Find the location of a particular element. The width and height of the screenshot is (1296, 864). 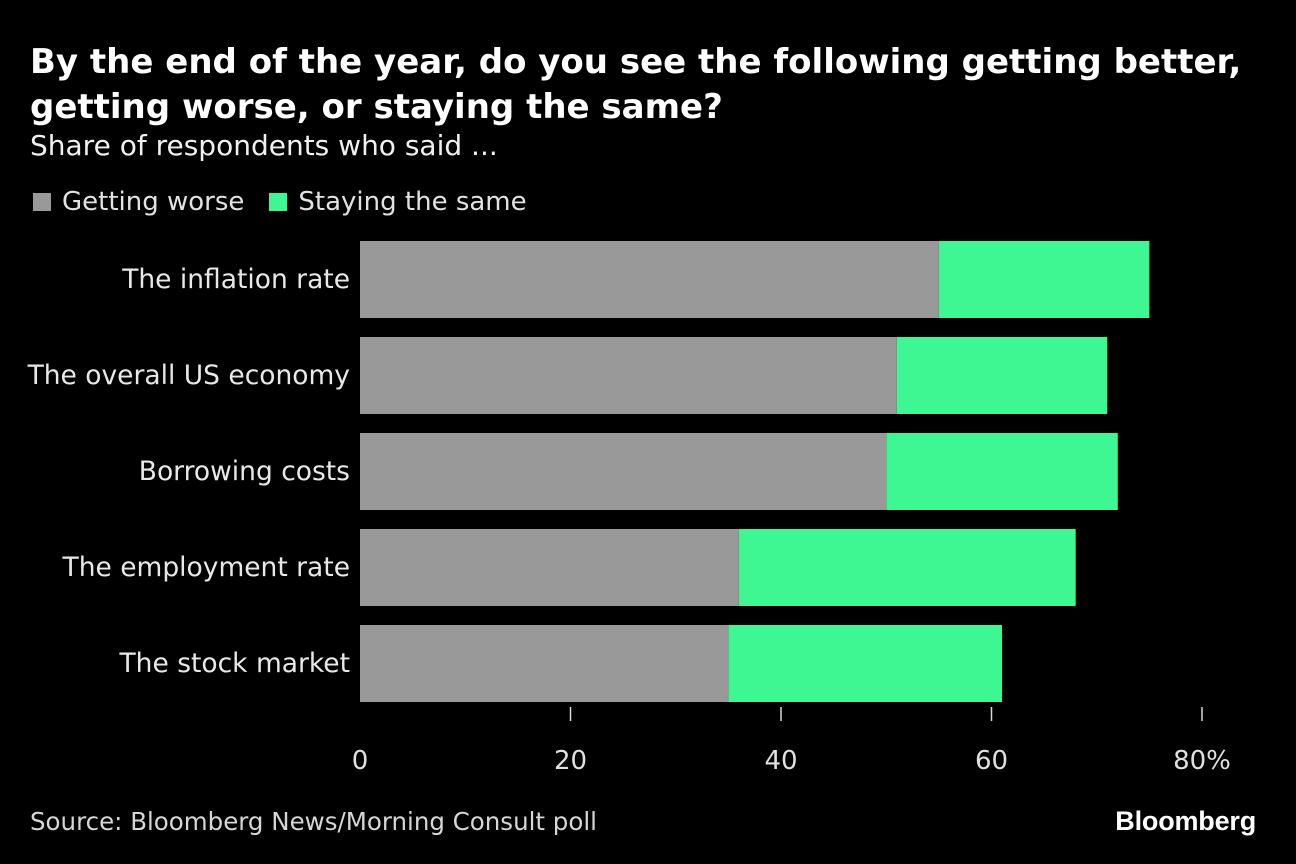

x-tick-label-80: 80% is located at coordinates (1202, 761).